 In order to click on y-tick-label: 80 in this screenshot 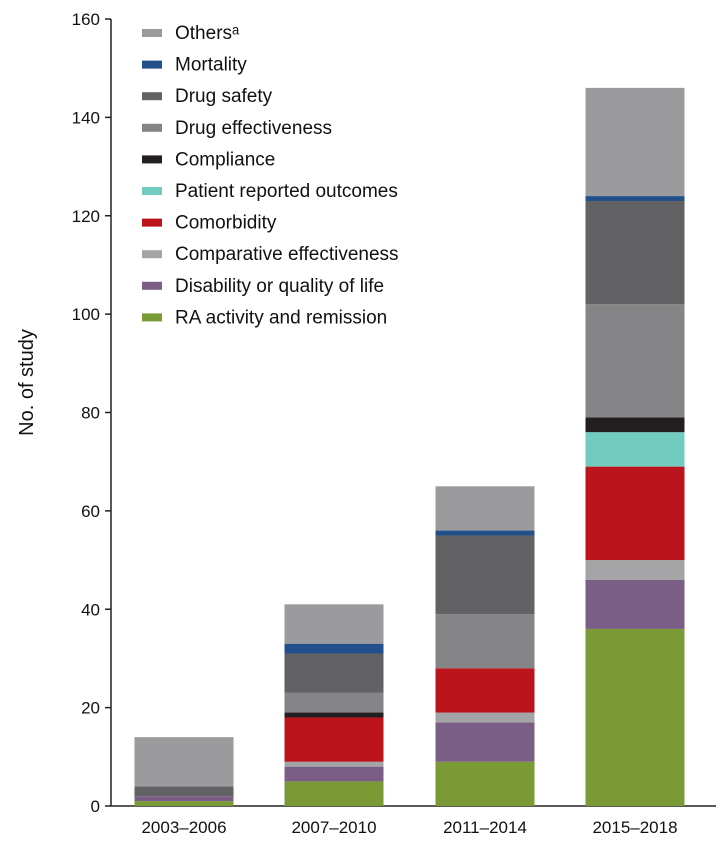, I will do `click(90, 413)`.